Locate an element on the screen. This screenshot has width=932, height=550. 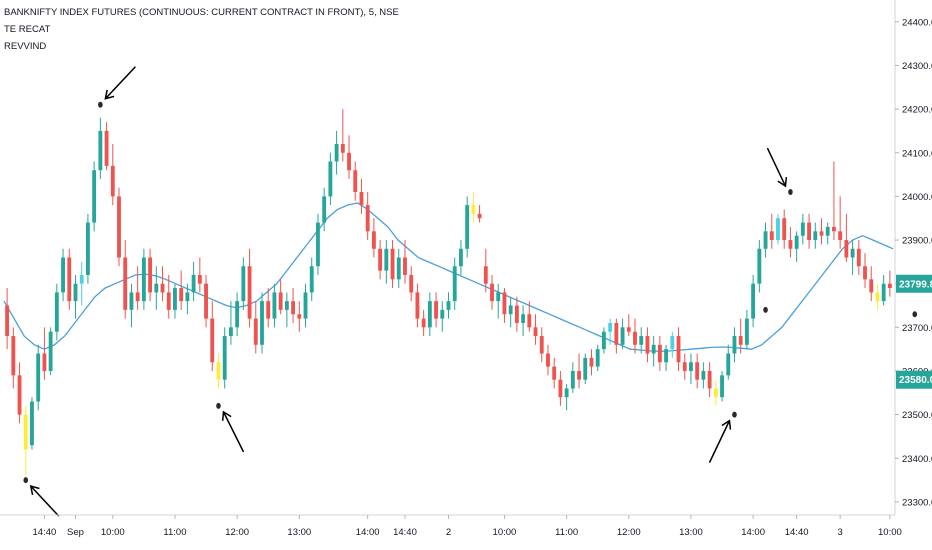
x-tick-label: 3 is located at coordinates (840, 532).